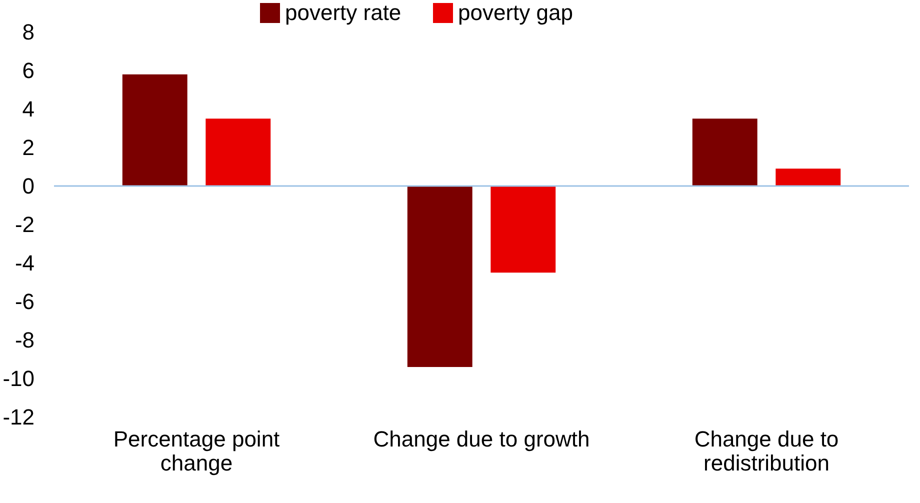 This screenshot has width=920, height=503. Describe the element at coordinates (18, 378) in the screenshot. I see `y-tick-label: -10` at that location.